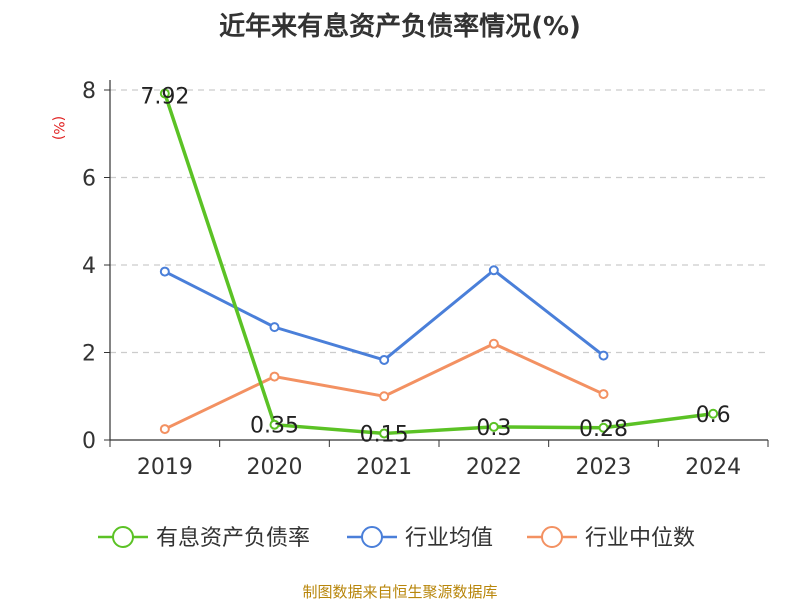 The width and height of the screenshot is (800, 600). I want to click on data-label-2022: 0.3, so click(493, 428).